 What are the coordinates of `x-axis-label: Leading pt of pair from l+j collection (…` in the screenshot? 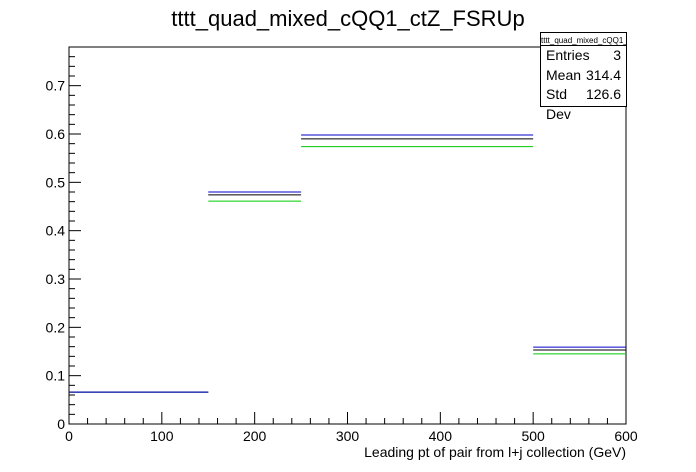 It's located at (495, 452).